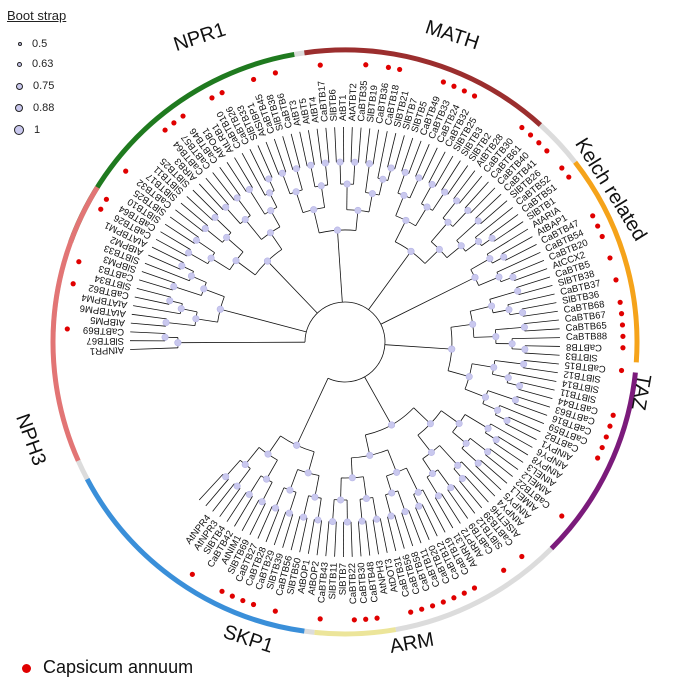 The width and height of the screenshot is (689, 683). Describe the element at coordinates (118, 667) in the screenshot. I see `species-label: Capsicum annuum` at that location.